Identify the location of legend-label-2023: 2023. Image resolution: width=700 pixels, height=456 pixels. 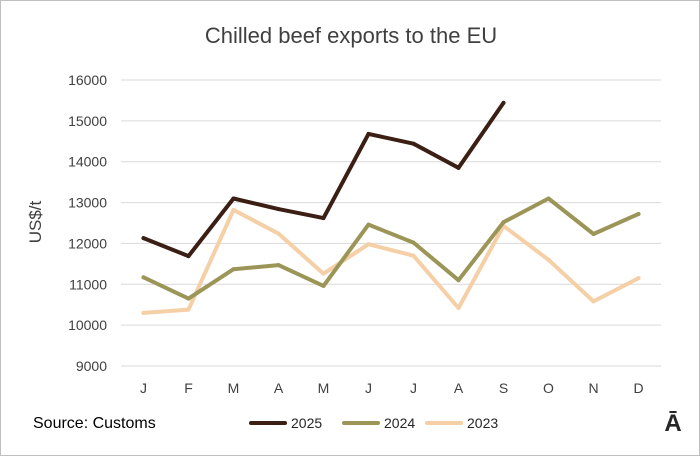
(482, 423).